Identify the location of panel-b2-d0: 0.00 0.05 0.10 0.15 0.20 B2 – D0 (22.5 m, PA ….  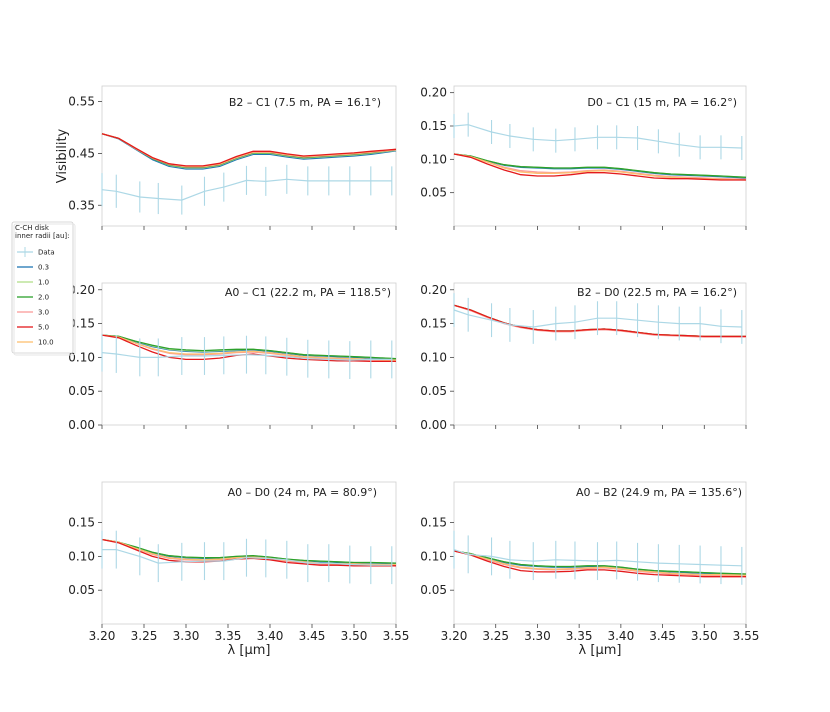
(583, 357).